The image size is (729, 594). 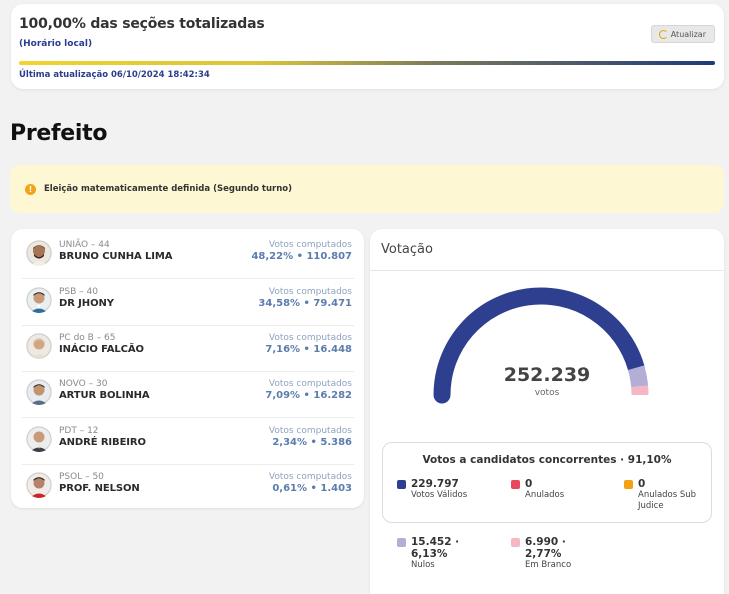 I want to click on candidate-party: PC do B – 65, so click(x=87, y=338).